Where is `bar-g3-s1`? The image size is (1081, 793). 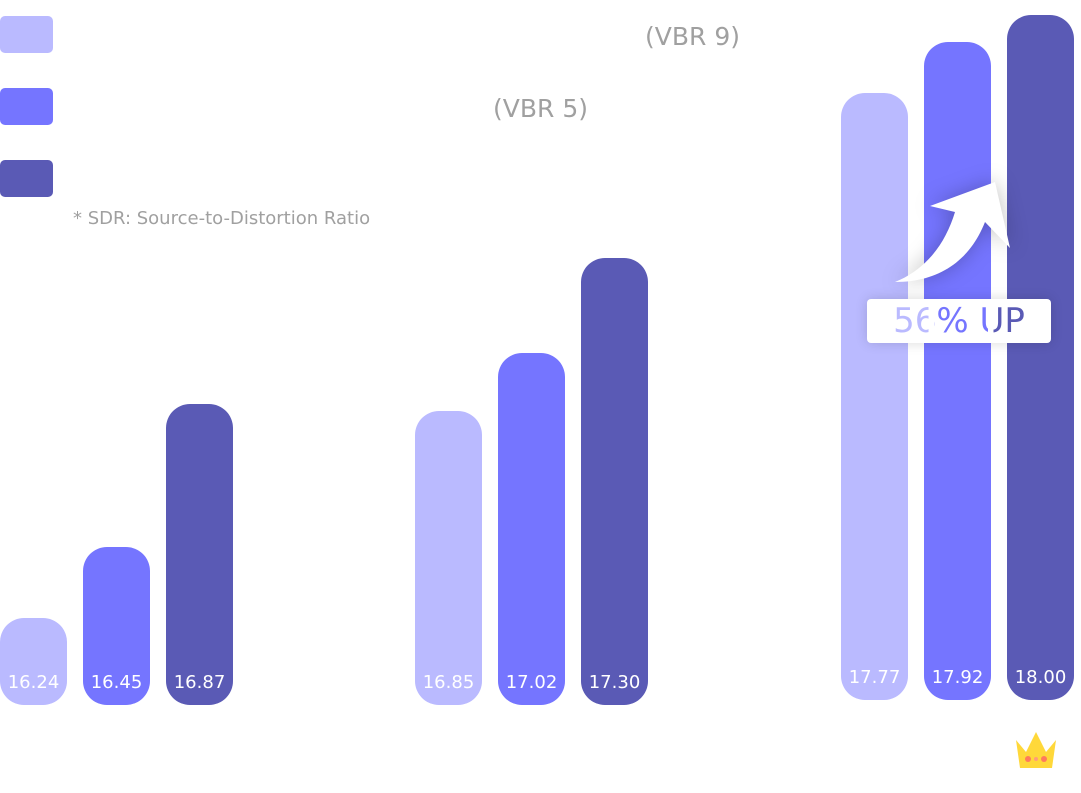 bar-g3-s1 is located at coordinates (874, 396).